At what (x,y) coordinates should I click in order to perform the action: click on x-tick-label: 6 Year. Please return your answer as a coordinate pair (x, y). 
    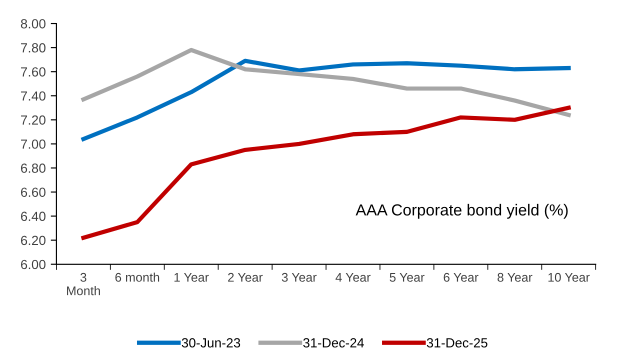
    Looking at the image, I should click on (461, 277).